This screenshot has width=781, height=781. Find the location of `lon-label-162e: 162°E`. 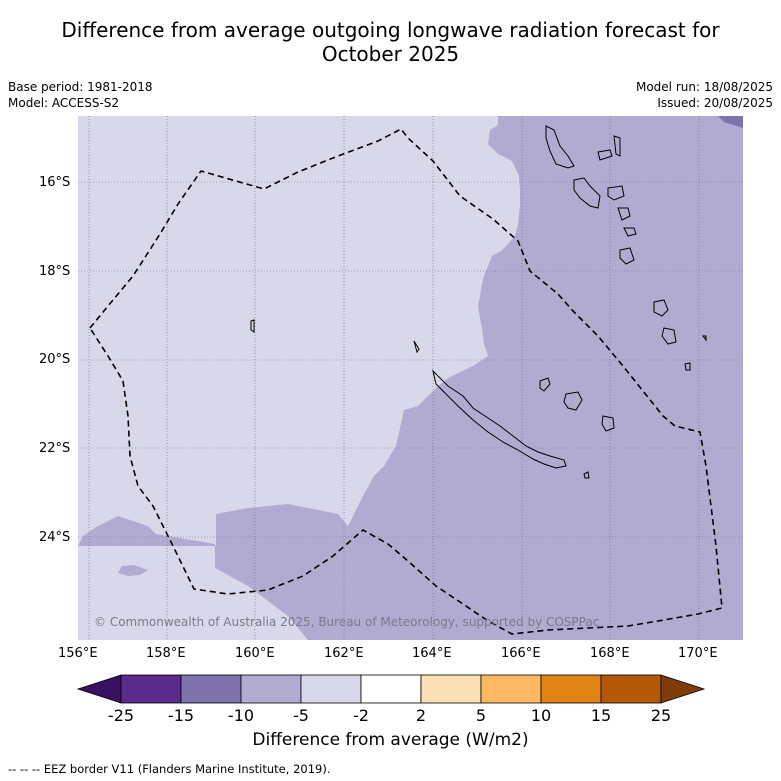

lon-label-162e: 162°E is located at coordinates (344, 653).